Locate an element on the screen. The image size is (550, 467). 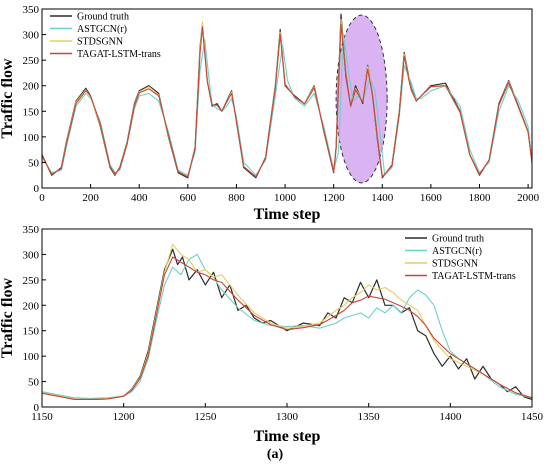
x-tick-label: 600 is located at coordinates (188, 198).